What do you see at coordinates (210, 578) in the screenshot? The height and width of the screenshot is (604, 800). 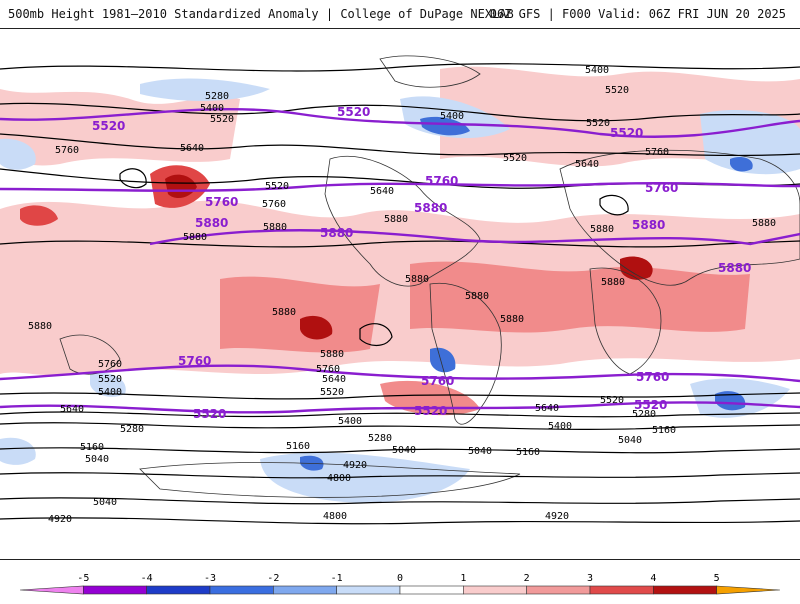 I see `colorbar-tick-label: -3` at bounding box center [210, 578].